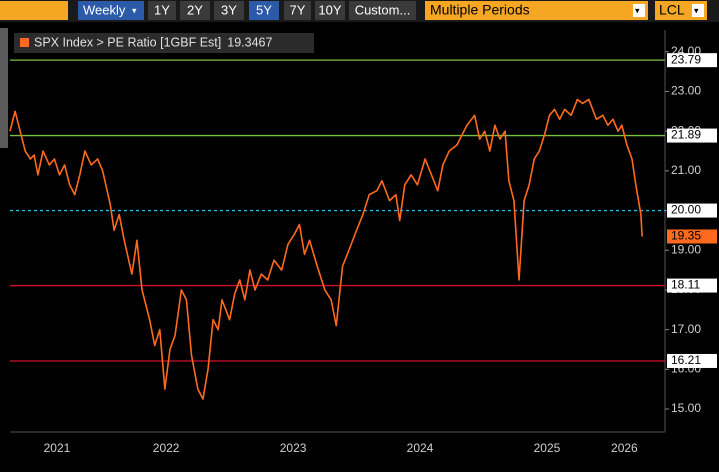  I want to click on ticker-input, so click(34, 10).